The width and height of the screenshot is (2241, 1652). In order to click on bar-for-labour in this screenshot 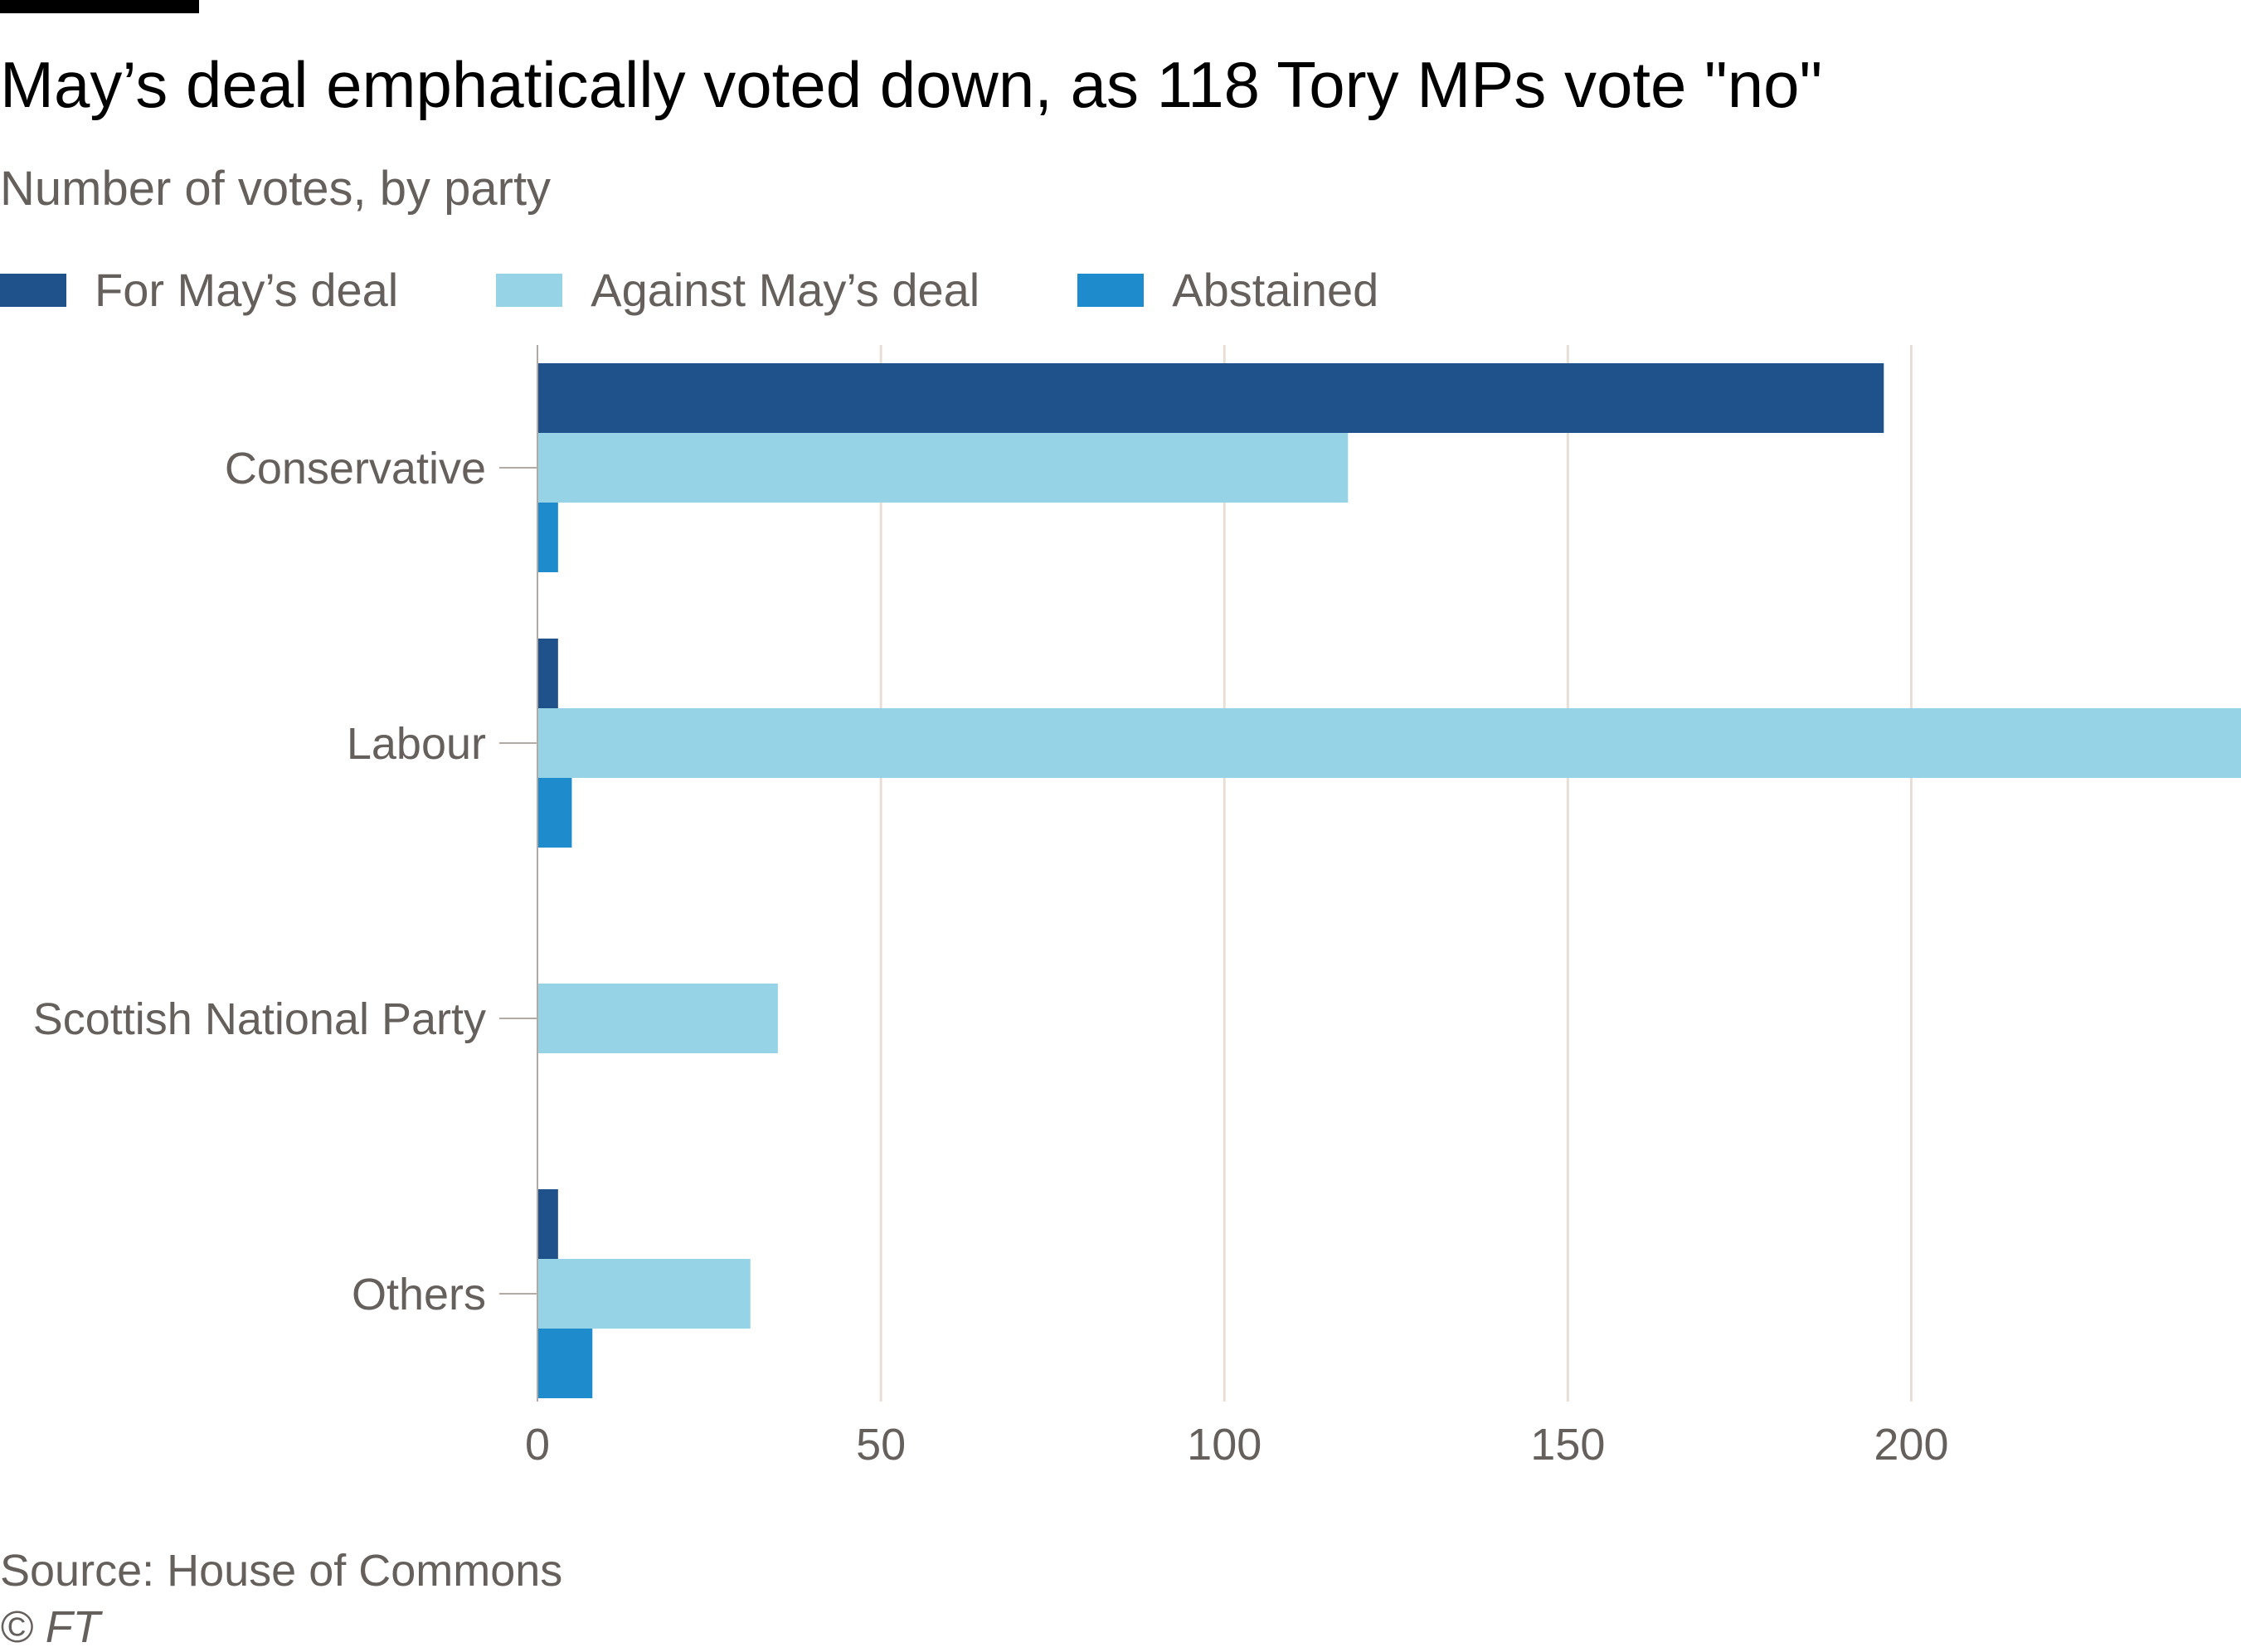, I will do `click(547, 673)`.